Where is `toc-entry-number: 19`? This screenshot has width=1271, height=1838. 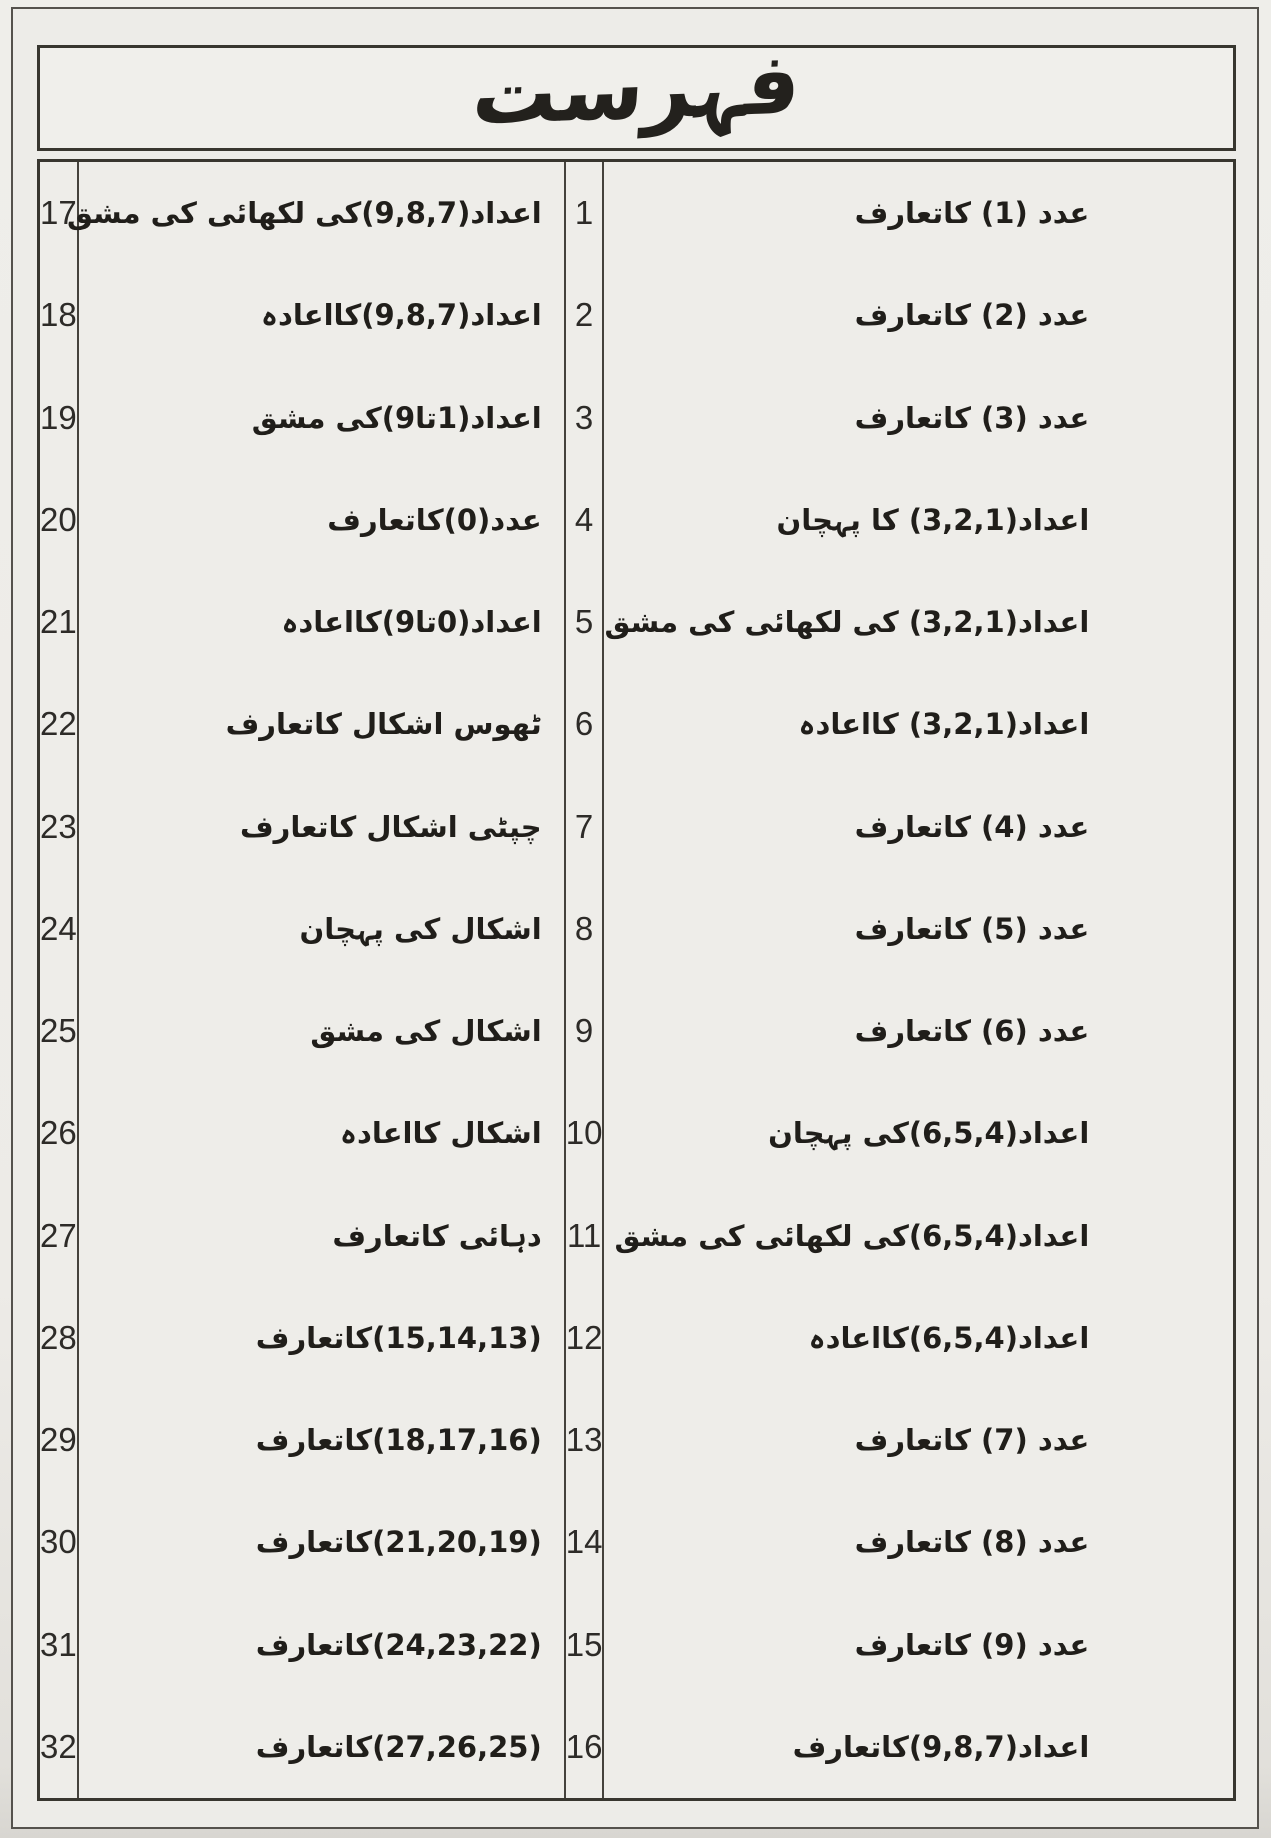 toc-entry-number: 19 is located at coordinates (58, 417).